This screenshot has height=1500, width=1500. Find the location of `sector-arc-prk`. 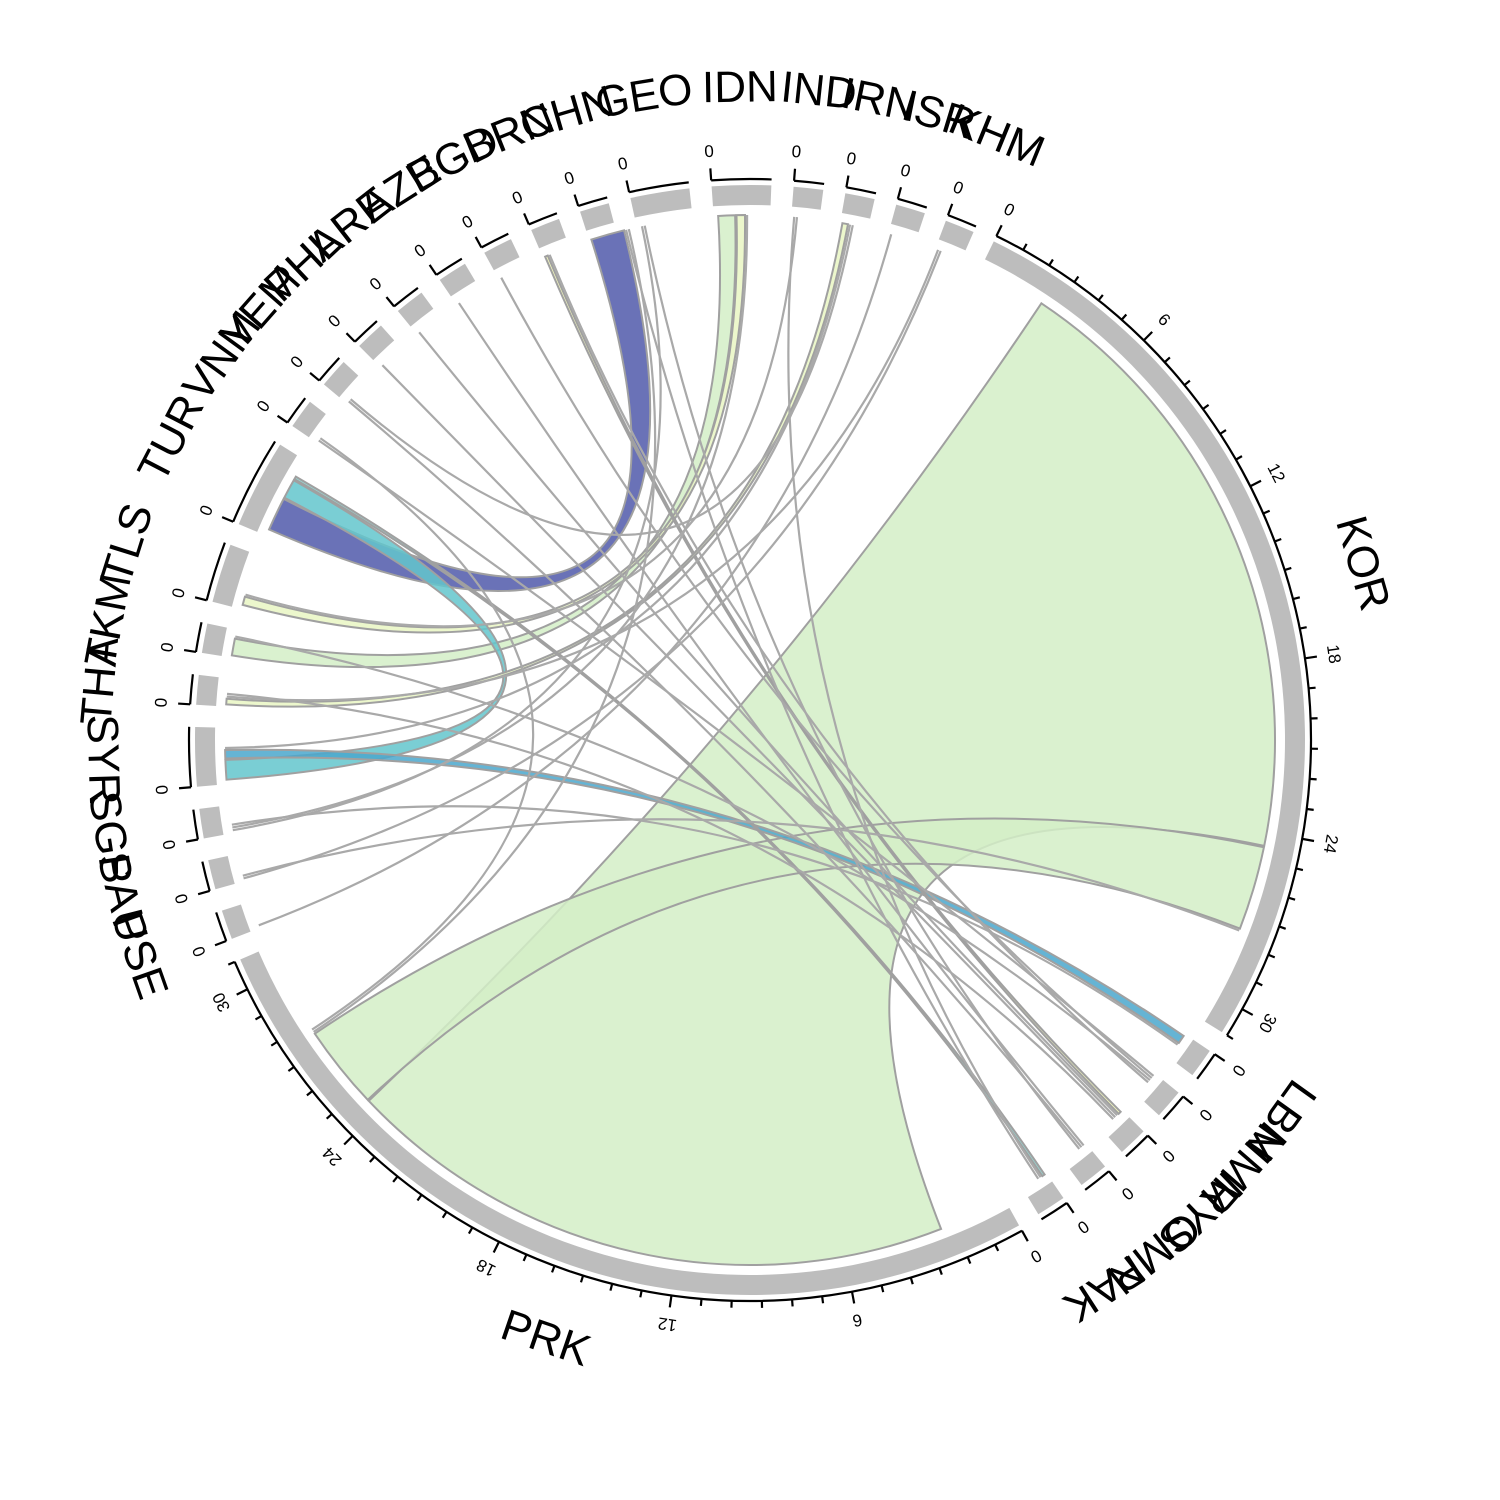

sector-arc-prk is located at coordinates (630, 1123).